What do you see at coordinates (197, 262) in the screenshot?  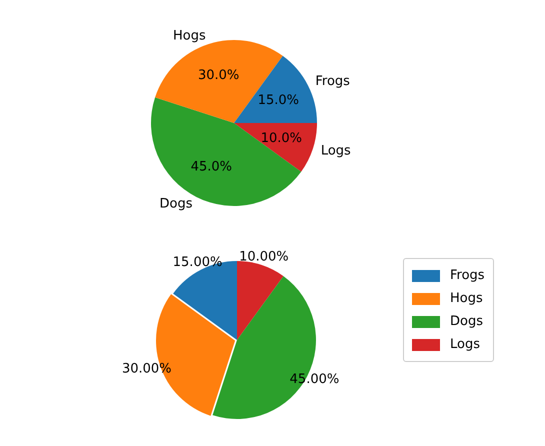 I see `data-label: 15.00%` at bounding box center [197, 262].